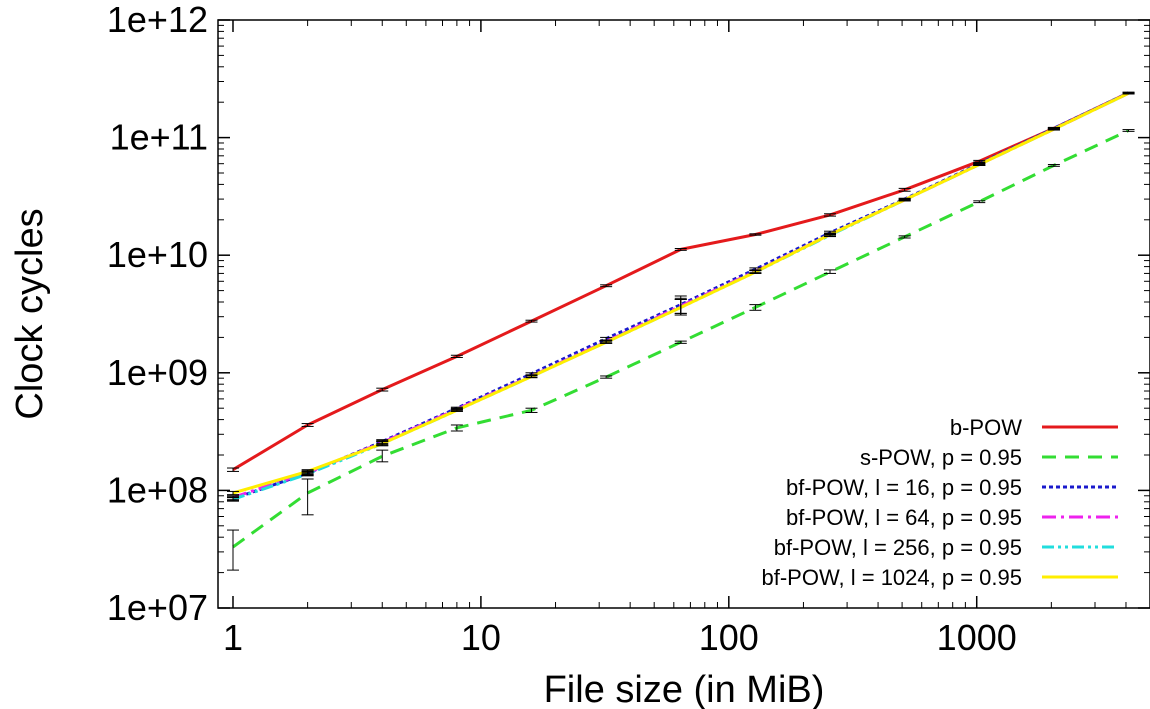  What do you see at coordinates (157, 489) in the screenshot?
I see `y-tick-label: 1e+08` at bounding box center [157, 489].